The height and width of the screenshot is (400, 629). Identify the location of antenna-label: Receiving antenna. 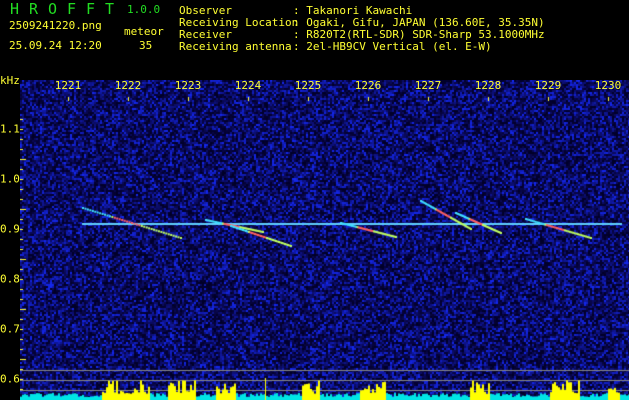
(235, 46).